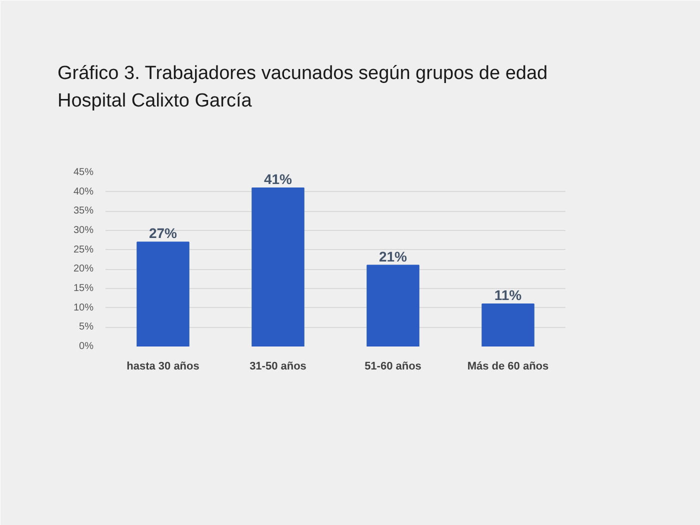  What do you see at coordinates (163, 233) in the screenshot?
I see `data-label: 27%` at bounding box center [163, 233].